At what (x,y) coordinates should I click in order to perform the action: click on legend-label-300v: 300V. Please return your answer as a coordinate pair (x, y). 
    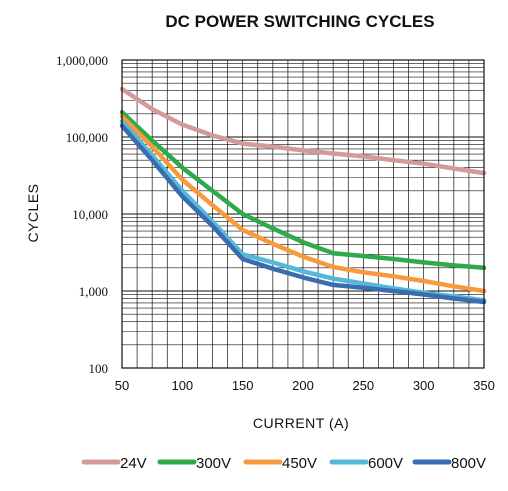
    Looking at the image, I should click on (213, 463).